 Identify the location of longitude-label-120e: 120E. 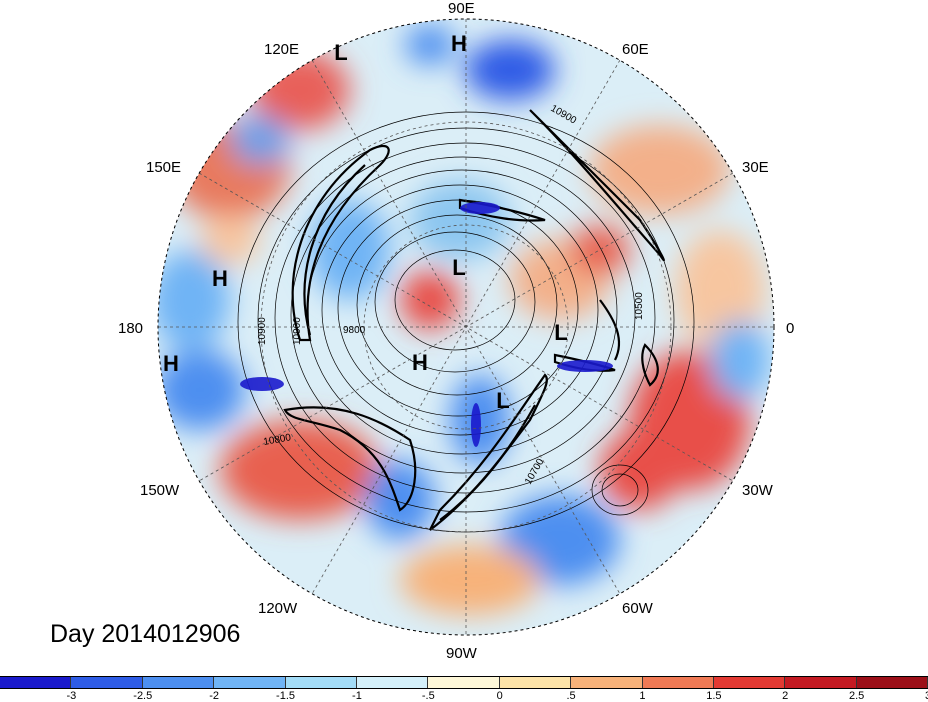
(282, 49).